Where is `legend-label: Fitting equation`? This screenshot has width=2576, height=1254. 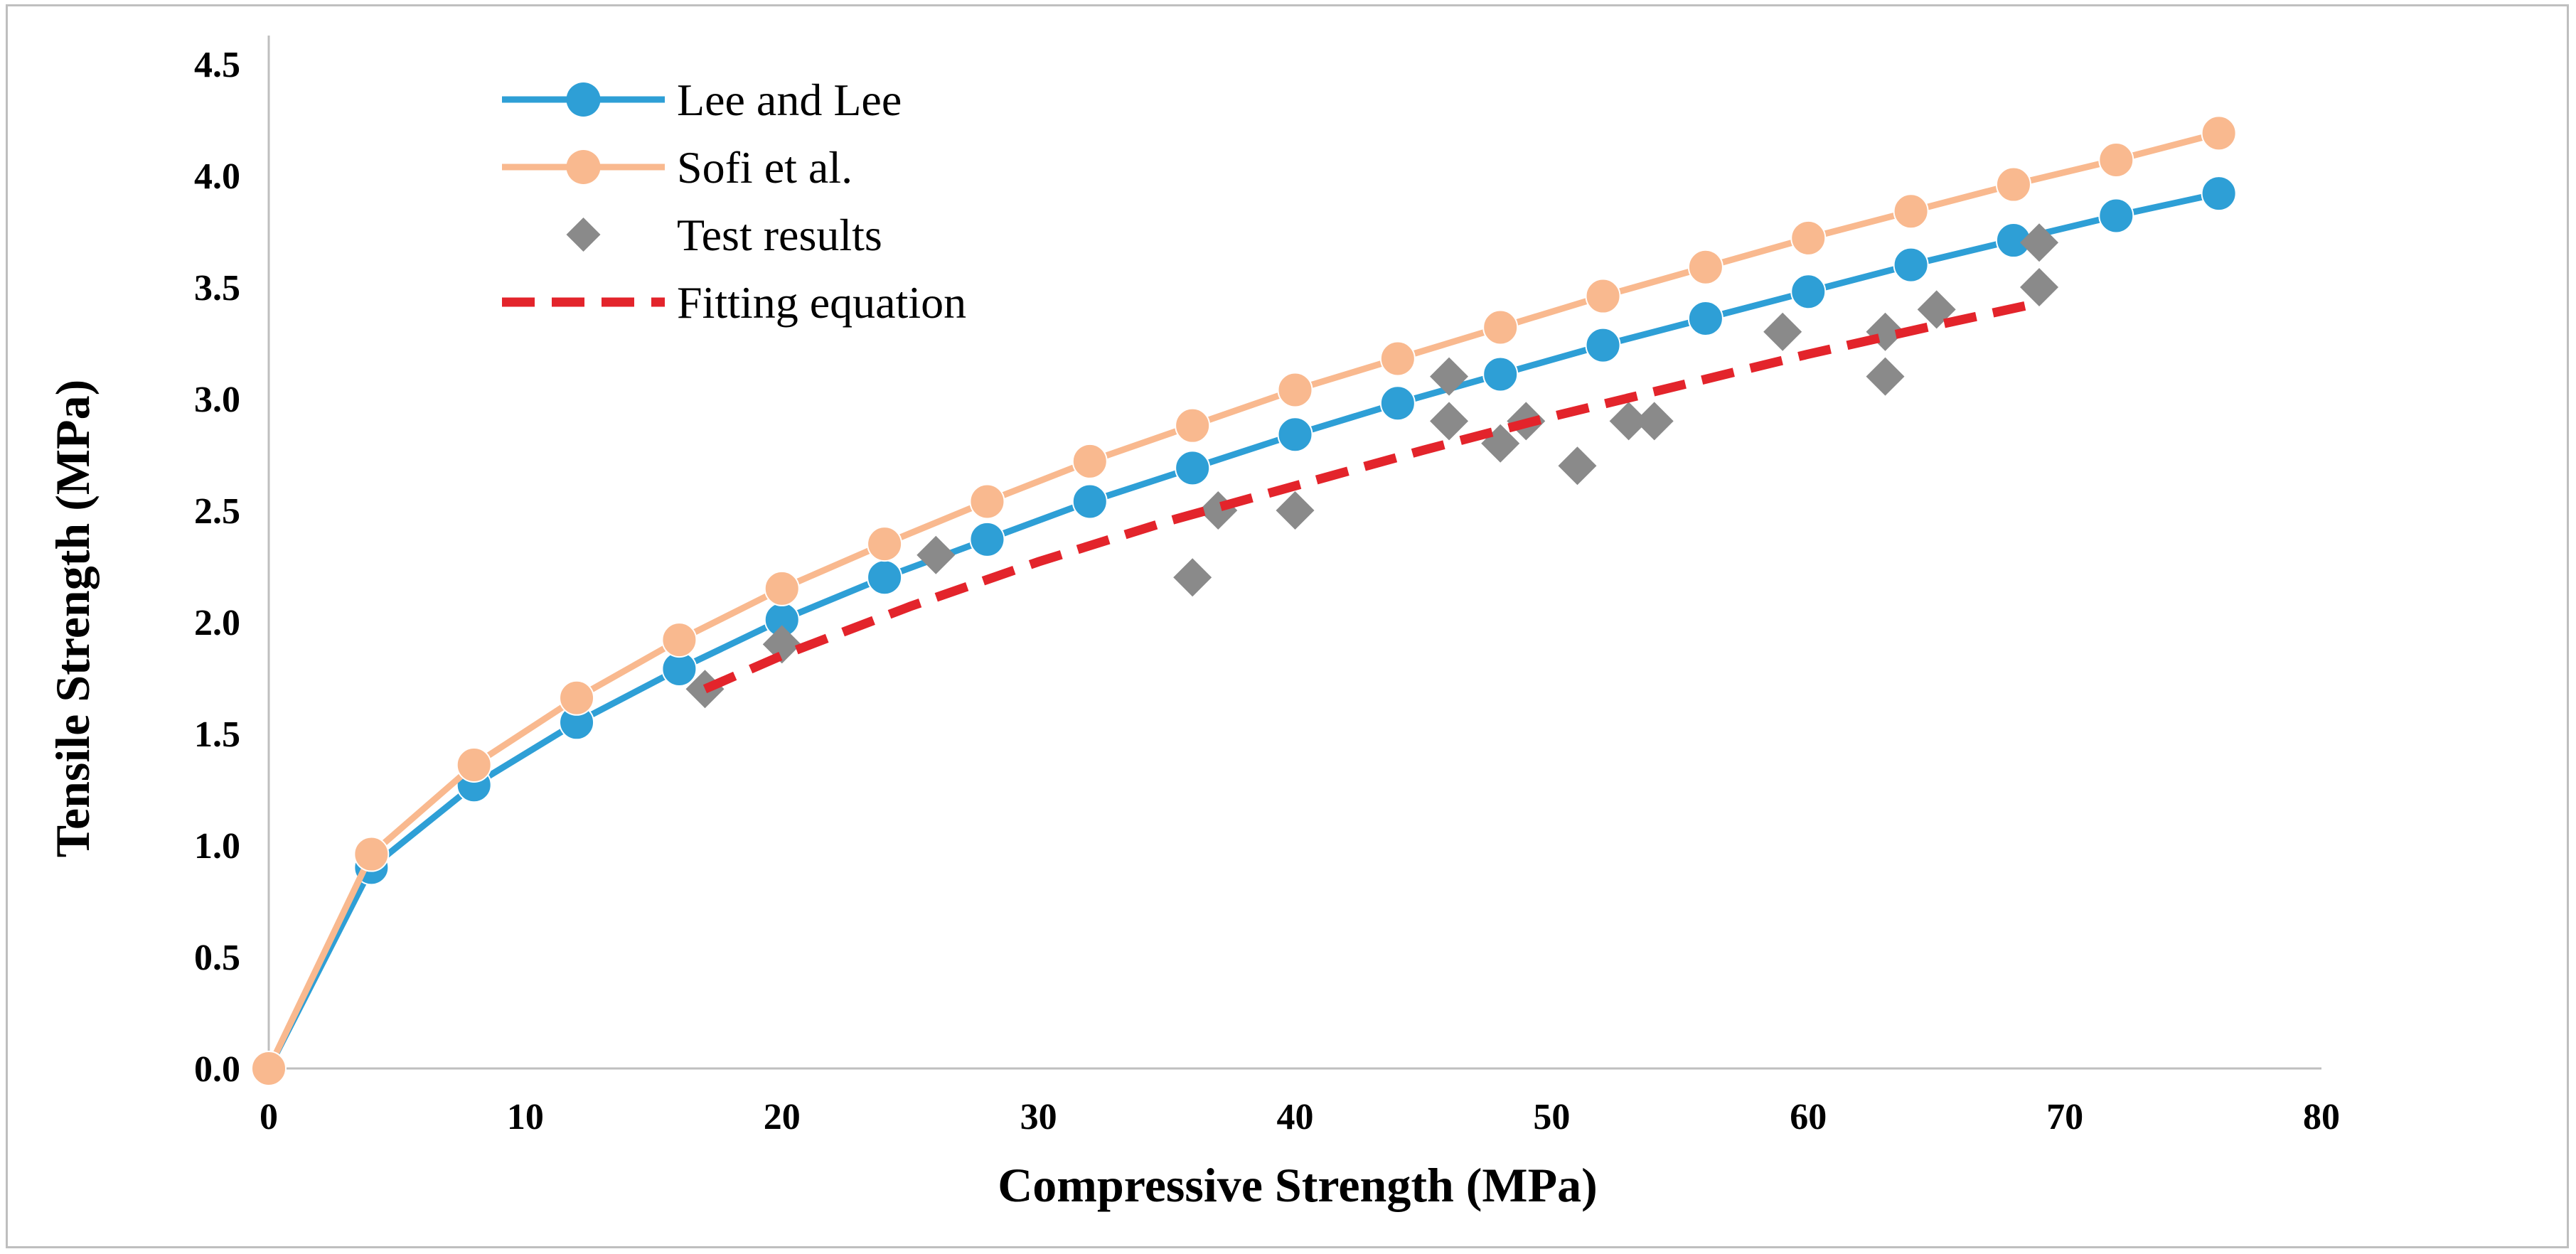
legend-label: Fitting equation is located at coordinates (822, 302).